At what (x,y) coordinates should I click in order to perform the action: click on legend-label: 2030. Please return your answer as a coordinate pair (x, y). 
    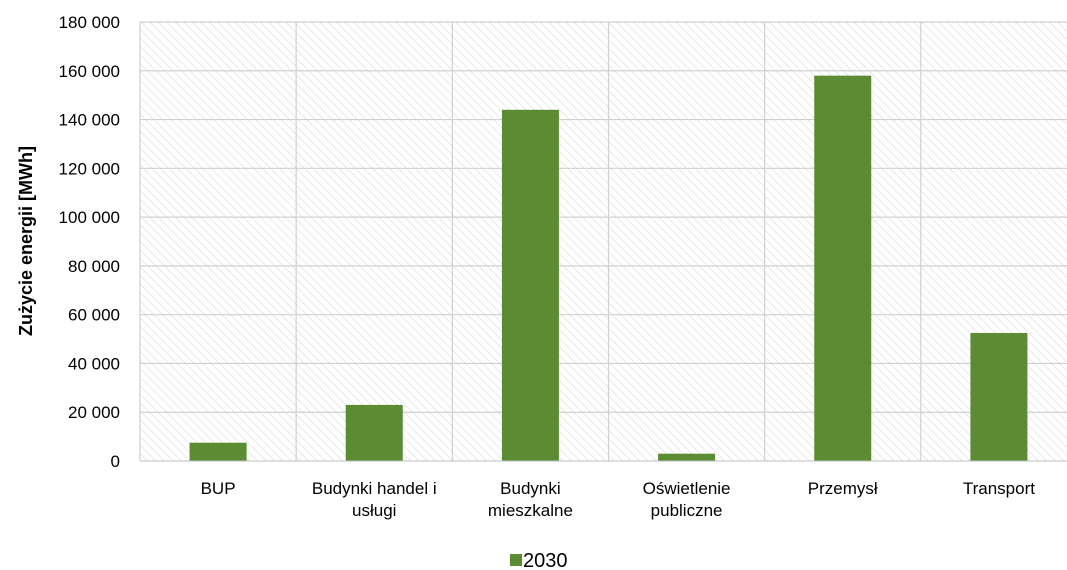
    Looking at the image, I should click on (545, 560).